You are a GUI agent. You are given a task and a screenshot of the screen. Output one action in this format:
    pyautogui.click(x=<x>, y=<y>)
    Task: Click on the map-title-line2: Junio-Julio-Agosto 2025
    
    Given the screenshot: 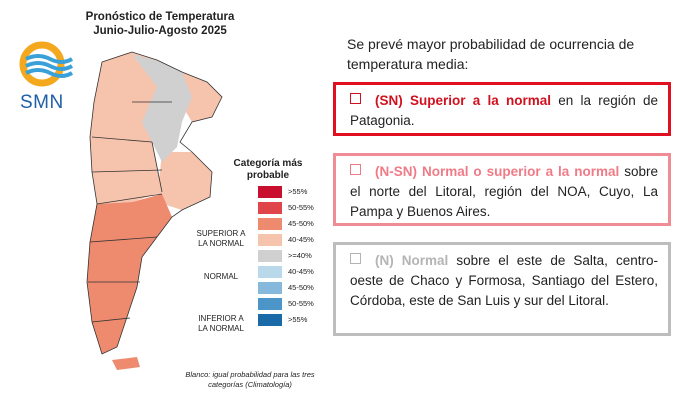 What is the action you would take?
    pyautogui.click(x=160, y=31)
    